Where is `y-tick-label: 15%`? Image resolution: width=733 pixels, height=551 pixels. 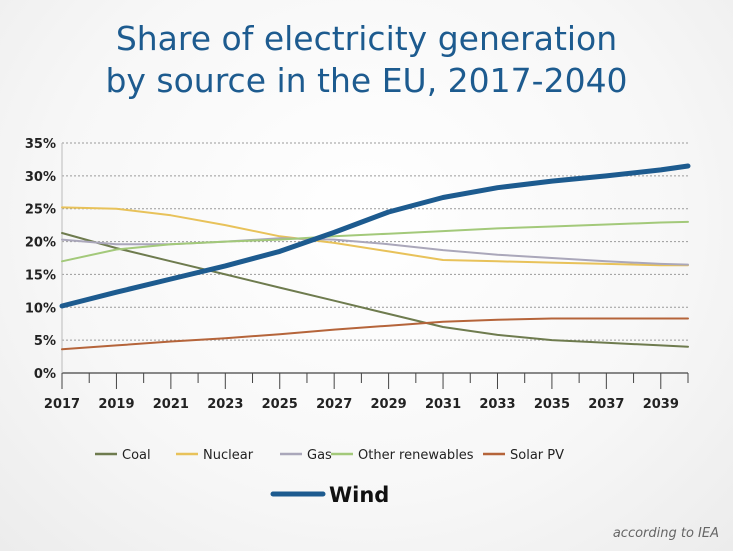
y-tick-label: 15% is located at coordinates (40, 275).